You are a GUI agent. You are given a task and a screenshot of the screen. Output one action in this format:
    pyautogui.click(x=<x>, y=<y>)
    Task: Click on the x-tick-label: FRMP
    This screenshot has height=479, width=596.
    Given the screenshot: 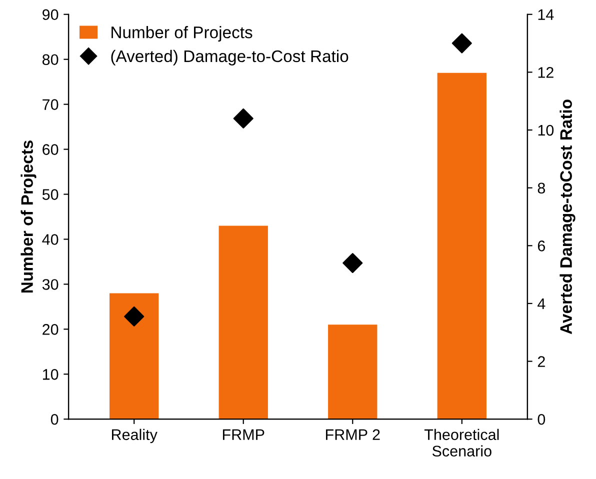 What is the action you would take?
    pyautogui.click(x=243, y=434)
    